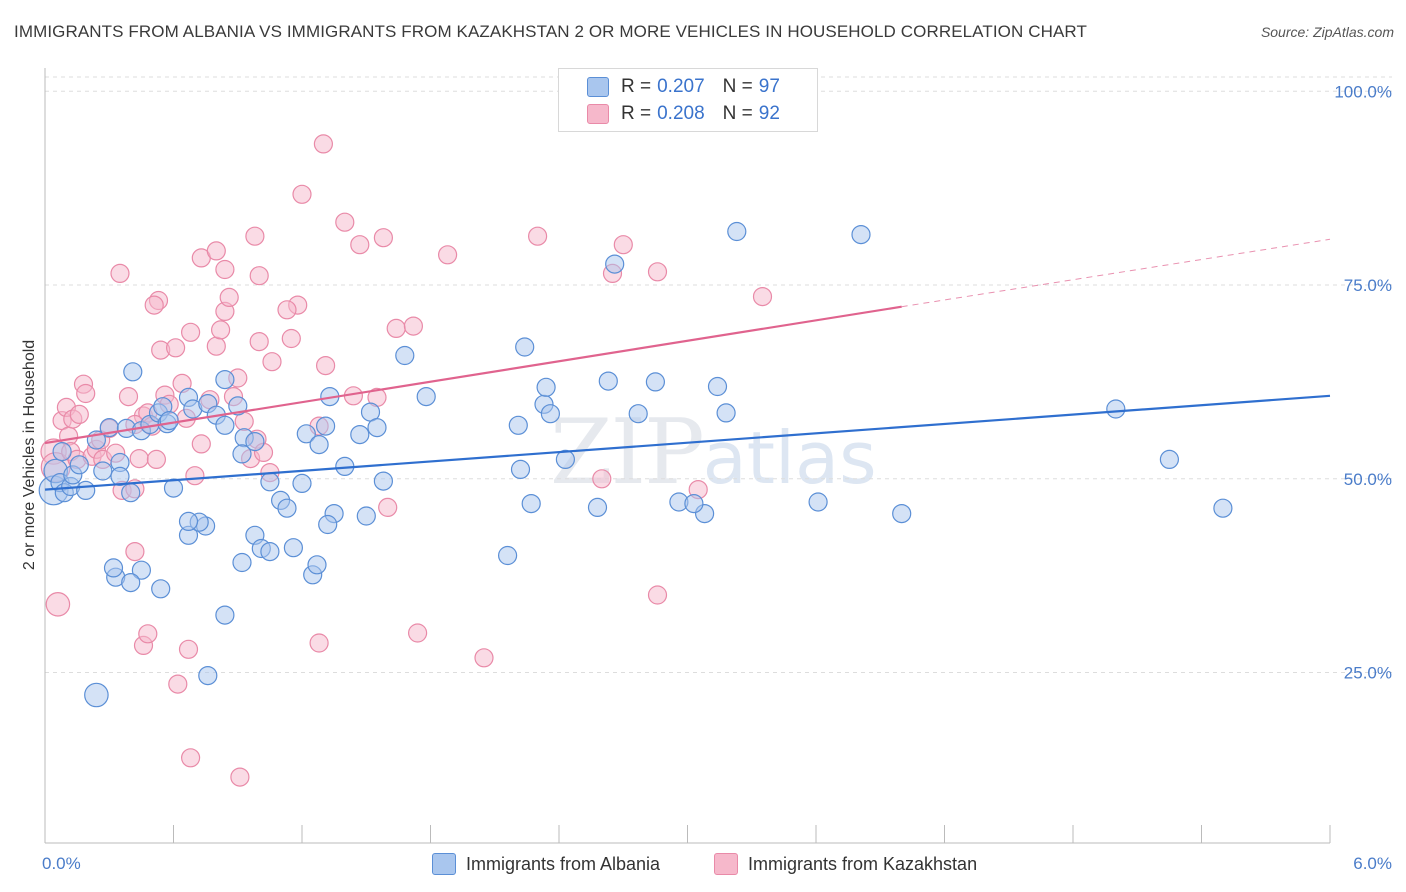 The width and height of the screenshot is (1406, 892). What do you see at coordinates (688, 100) in the screenshot?
I see `legend: R = 0.207 N = 97 R = 0.208 N = 92` at bounding box center [688, 100].